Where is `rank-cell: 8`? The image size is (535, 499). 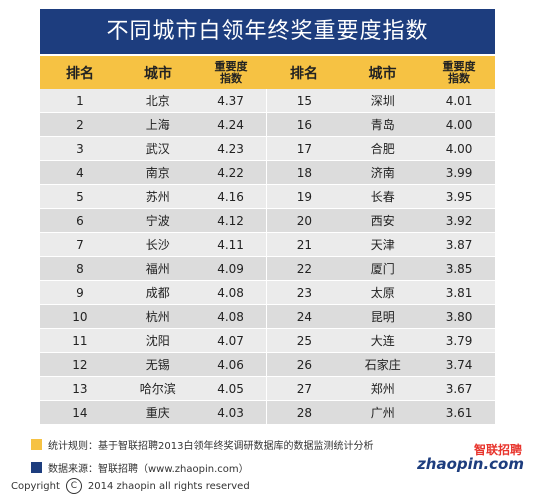 rank-cell: 8 is located at coordinates (80, 268).